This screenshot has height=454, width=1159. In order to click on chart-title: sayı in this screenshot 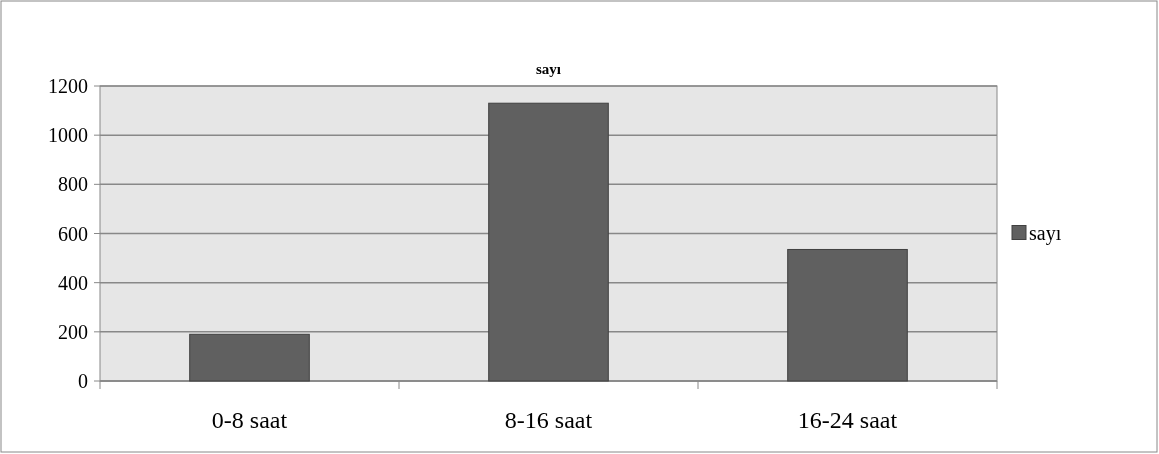, I will do `click(548, 69)`.